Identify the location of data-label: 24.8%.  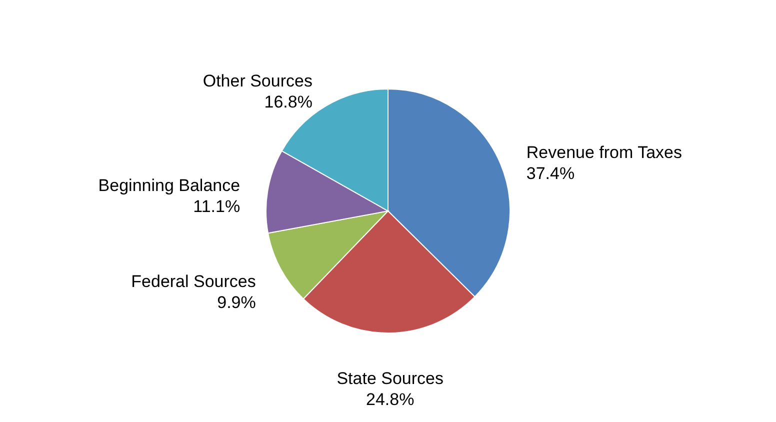
(390, 399).